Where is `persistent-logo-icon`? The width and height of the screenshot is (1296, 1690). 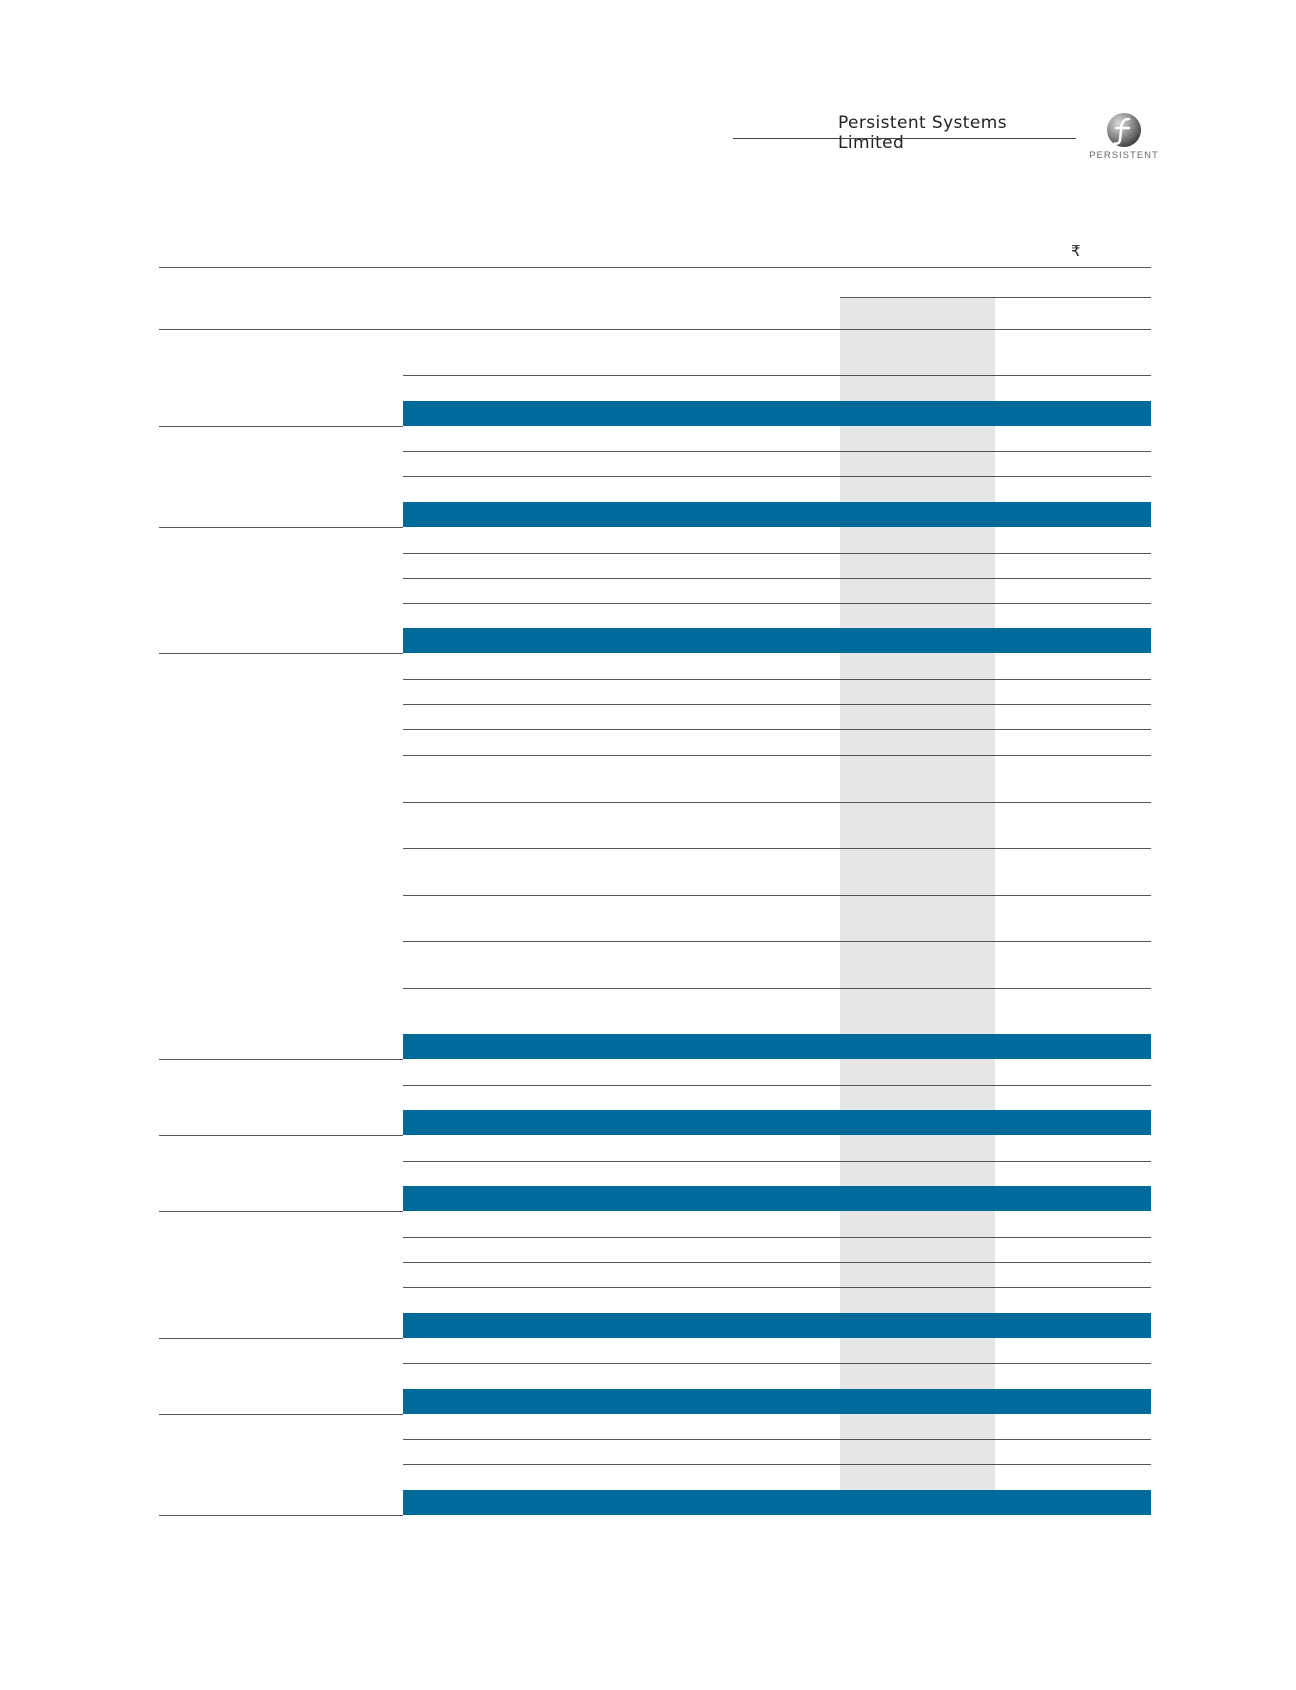 persistent-logo-icon is located at coordinates (1124, 130).